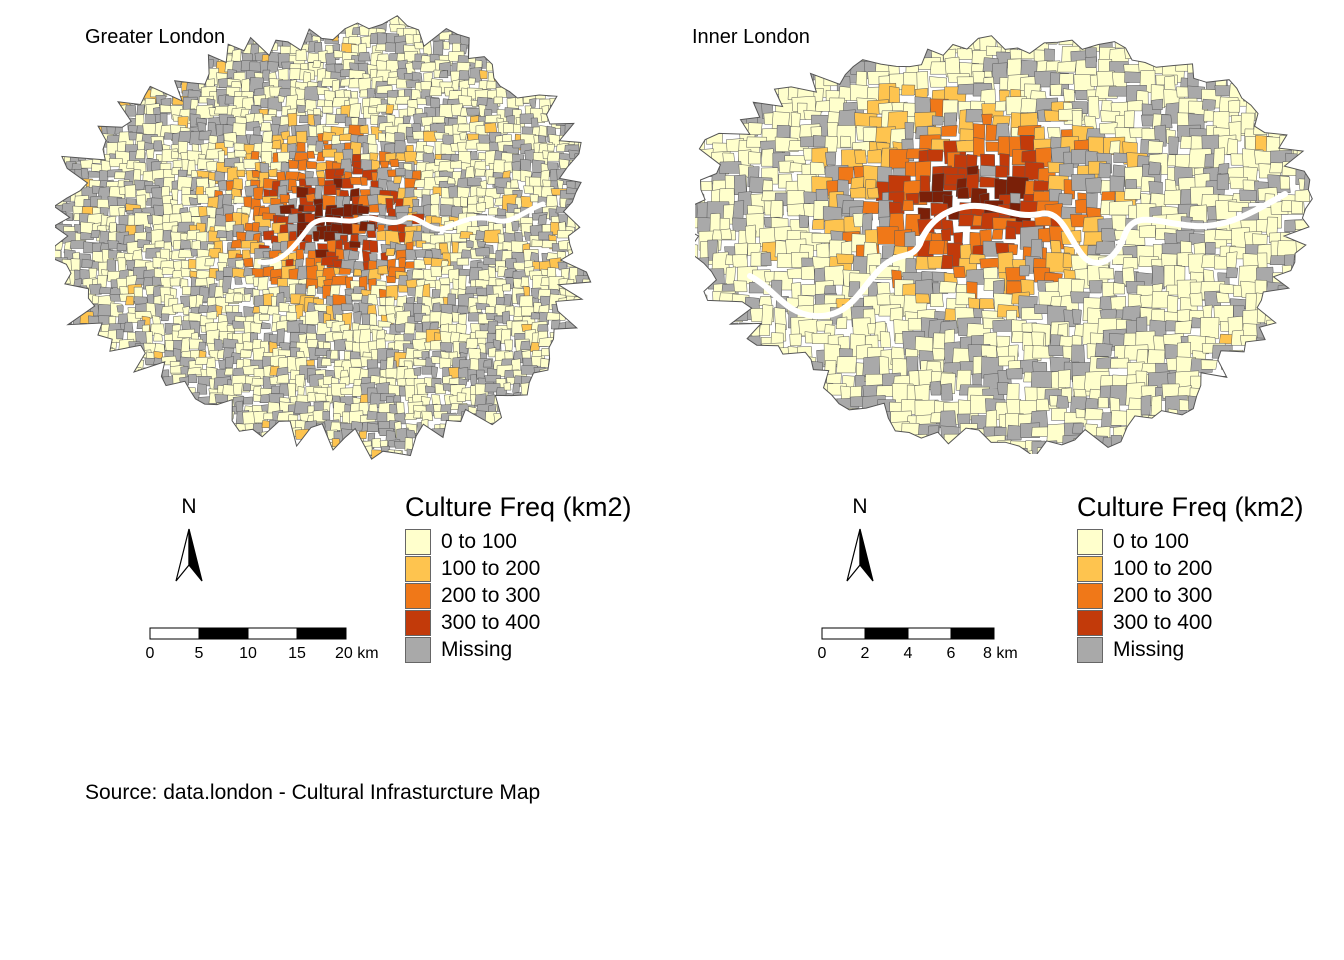 This screenshot has height=960, width=1344. I want to click on scale-bar-tick-label: 10, so click(248, 653).